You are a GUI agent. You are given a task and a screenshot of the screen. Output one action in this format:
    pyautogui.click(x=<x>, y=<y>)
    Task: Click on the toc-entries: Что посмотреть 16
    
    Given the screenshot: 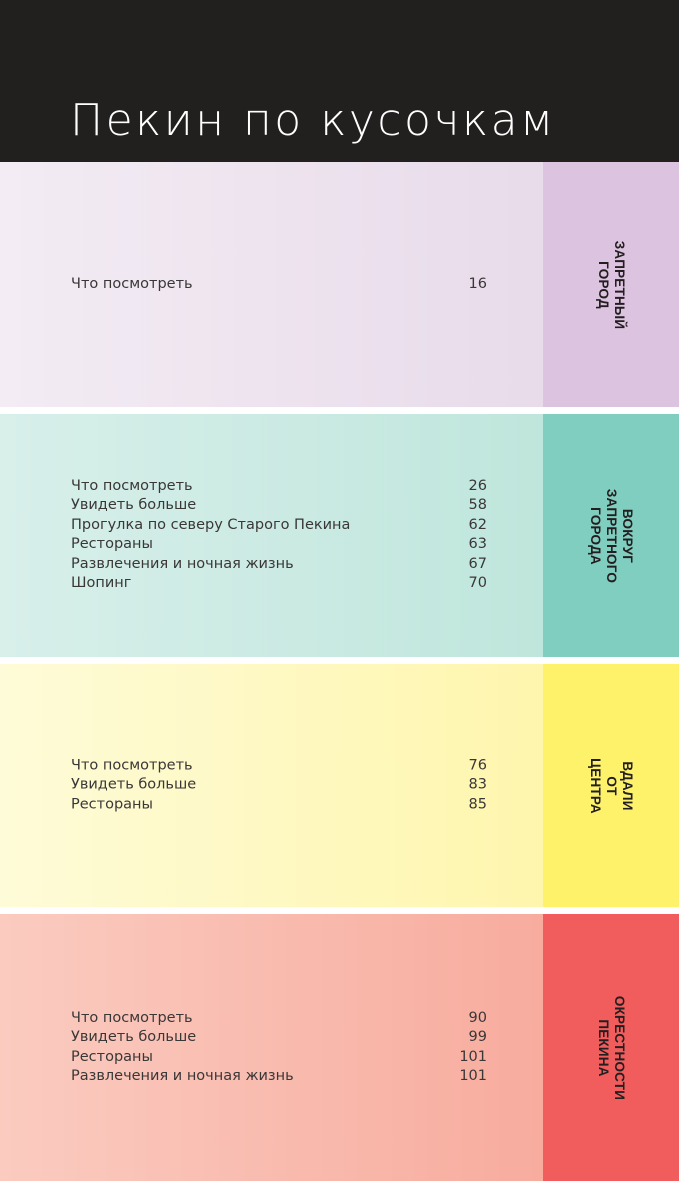 What is the action you would take?
    pyautogui.click(x=279, y=285)
    